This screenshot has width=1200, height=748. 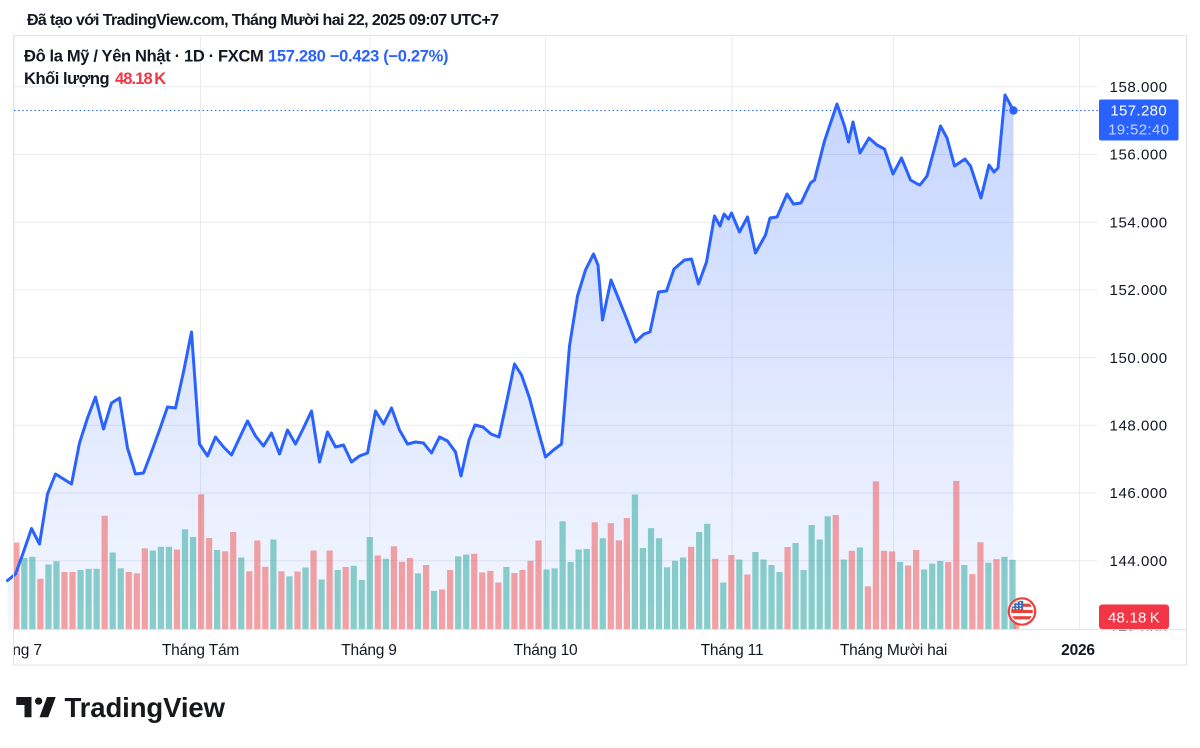 I want to click on svg-text: Tháng 10, so click(x=546, y=650).